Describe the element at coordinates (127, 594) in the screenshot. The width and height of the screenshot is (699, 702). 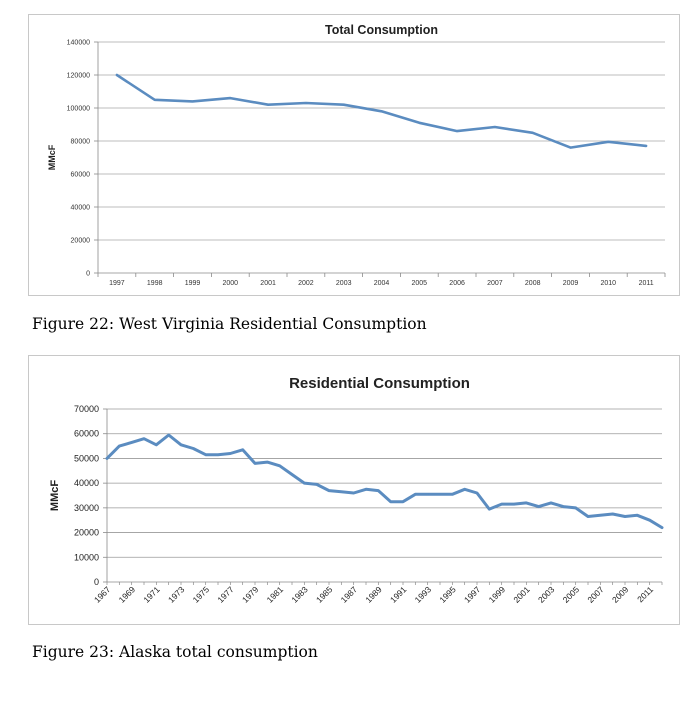
I see `x-tick-label: 1969` at that location.